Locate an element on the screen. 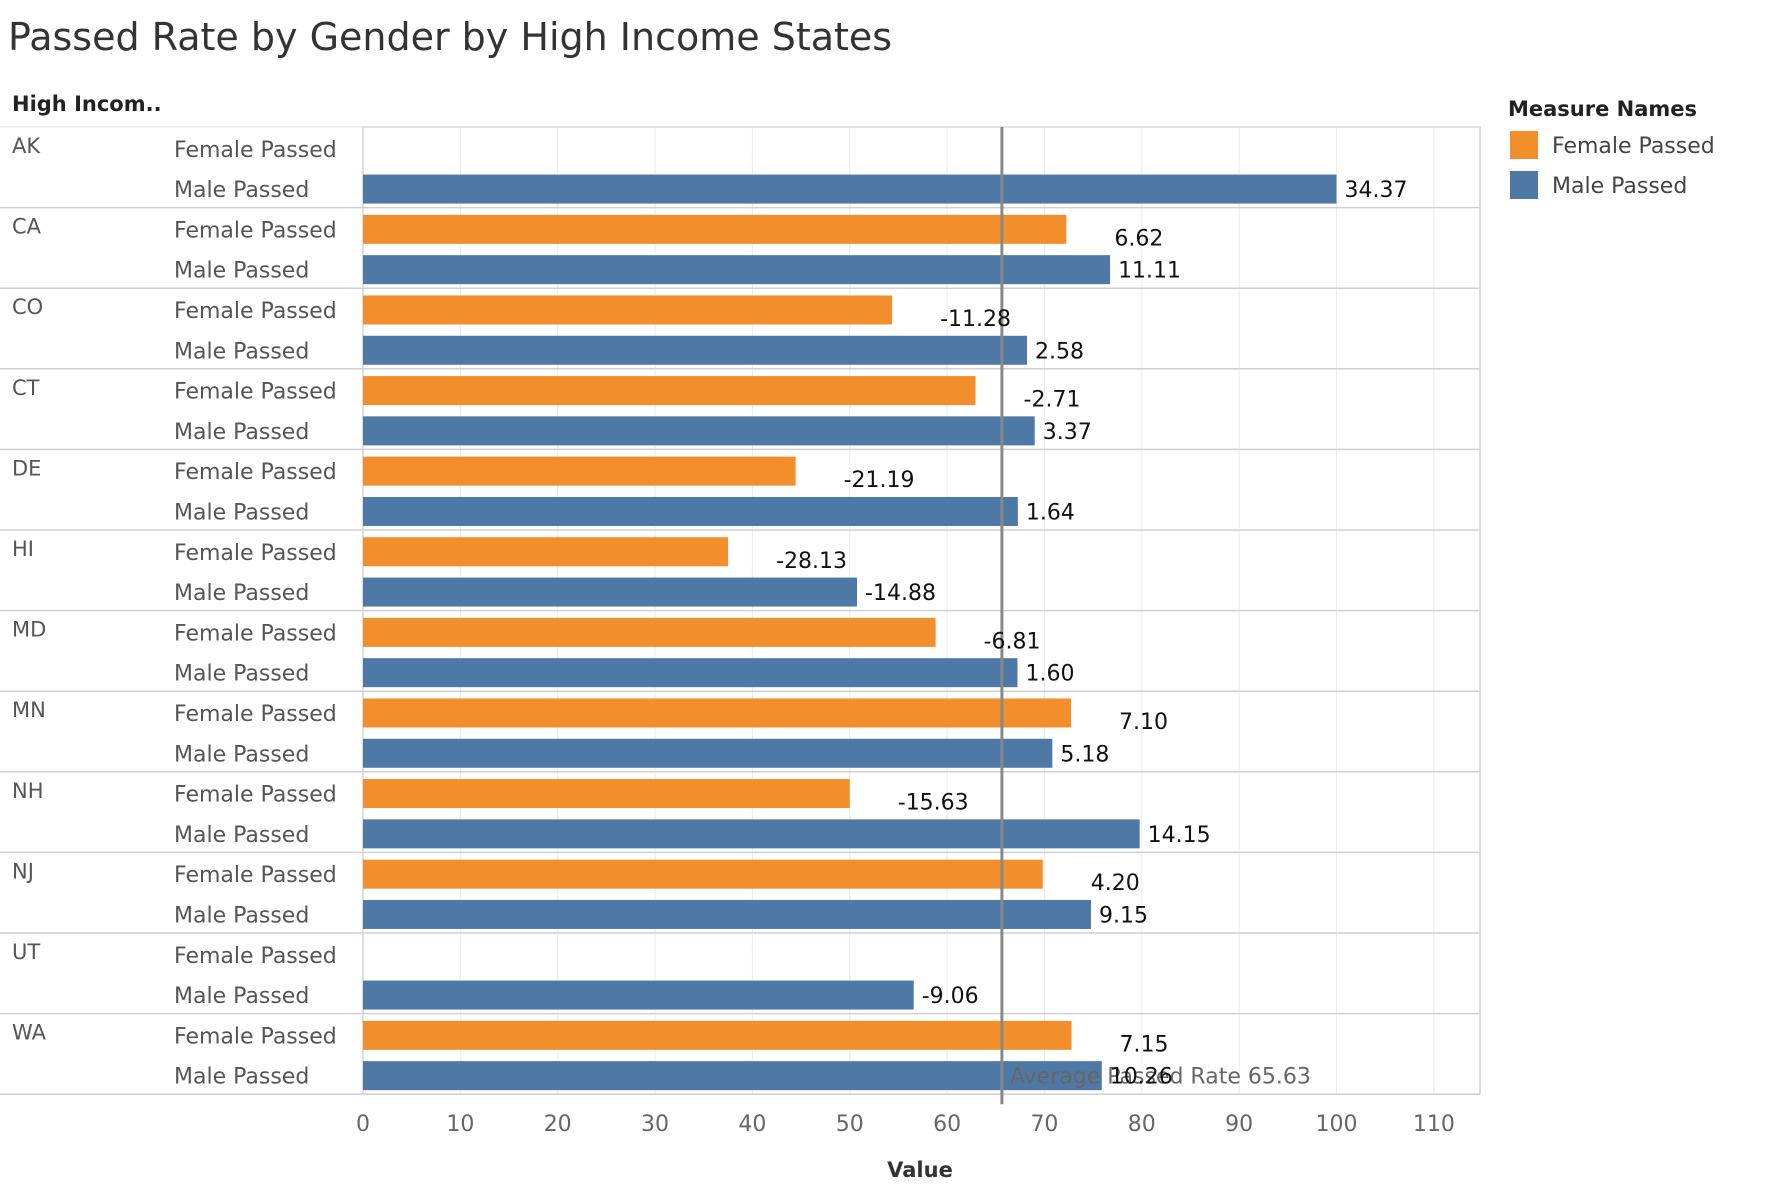  state-label: DE is located at coordinates (26, 468).